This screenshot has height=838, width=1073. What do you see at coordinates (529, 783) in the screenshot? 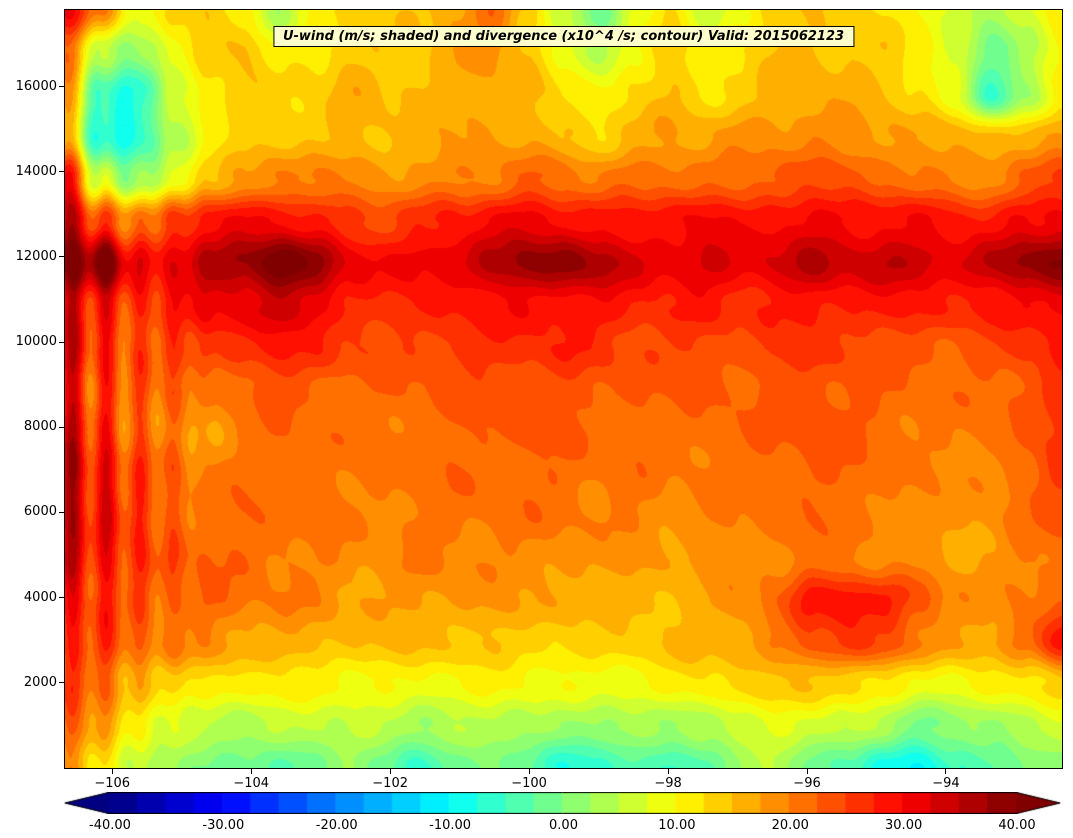
I see `x-tick-label: −100` at bounding box center [529, 783].